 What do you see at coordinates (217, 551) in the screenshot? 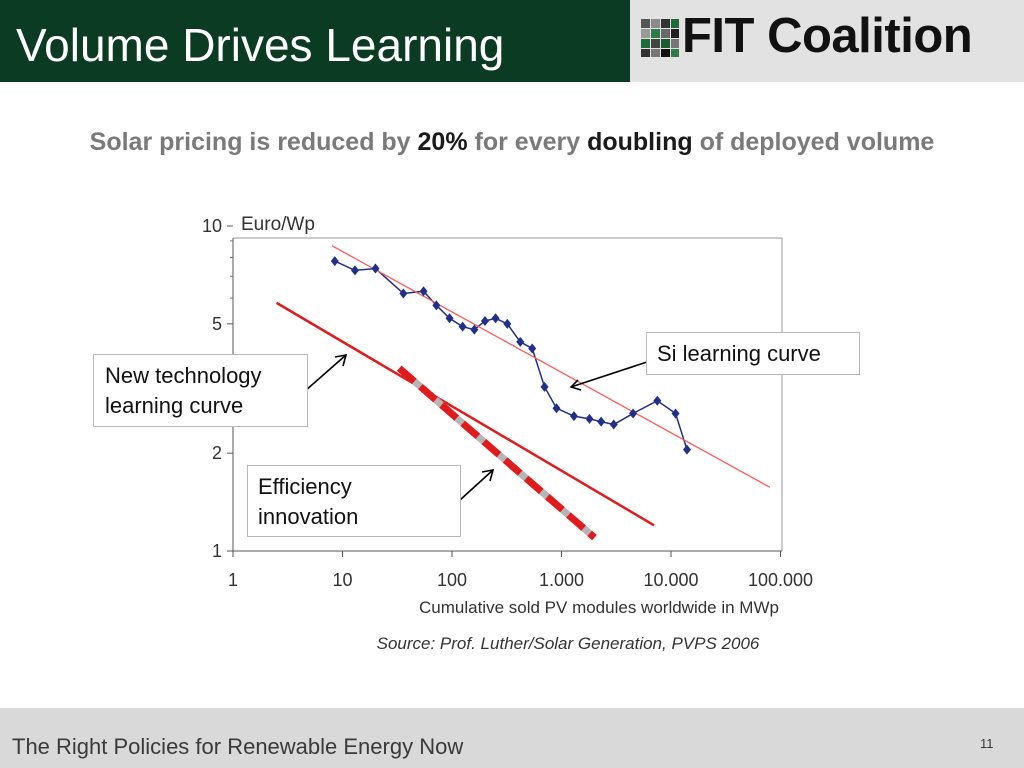
I see `y-tick-label: 1` at bounding box center [217, 551].